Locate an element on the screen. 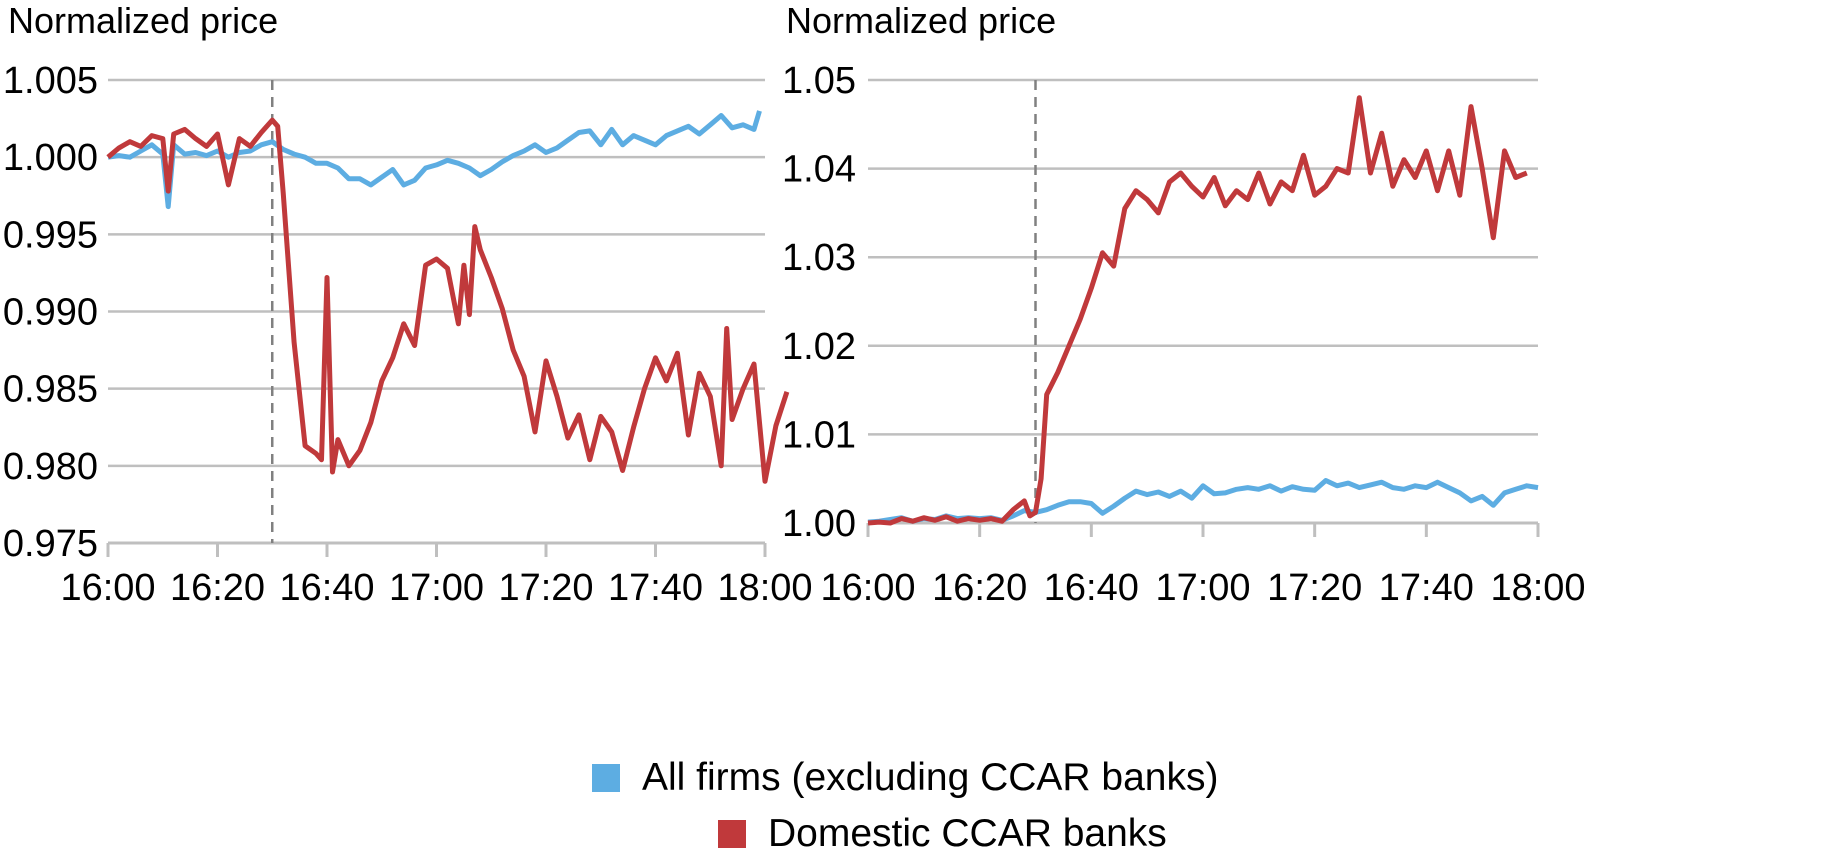 Image resolution: width=1840 pixels, height=868 pixels. legend-item-ccar-banks: Domestic CCAR banks is located at coordinates (942, 833).